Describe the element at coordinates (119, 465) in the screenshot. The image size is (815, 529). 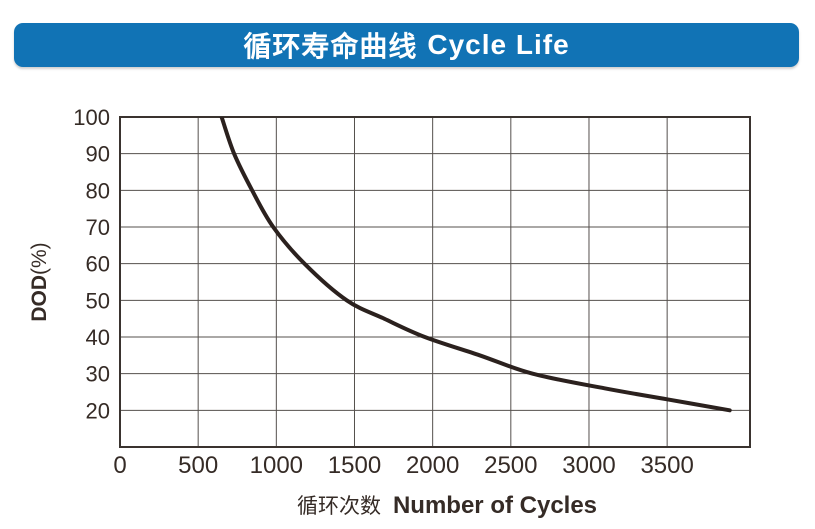
I see `x-tick-label: 0` at that location.